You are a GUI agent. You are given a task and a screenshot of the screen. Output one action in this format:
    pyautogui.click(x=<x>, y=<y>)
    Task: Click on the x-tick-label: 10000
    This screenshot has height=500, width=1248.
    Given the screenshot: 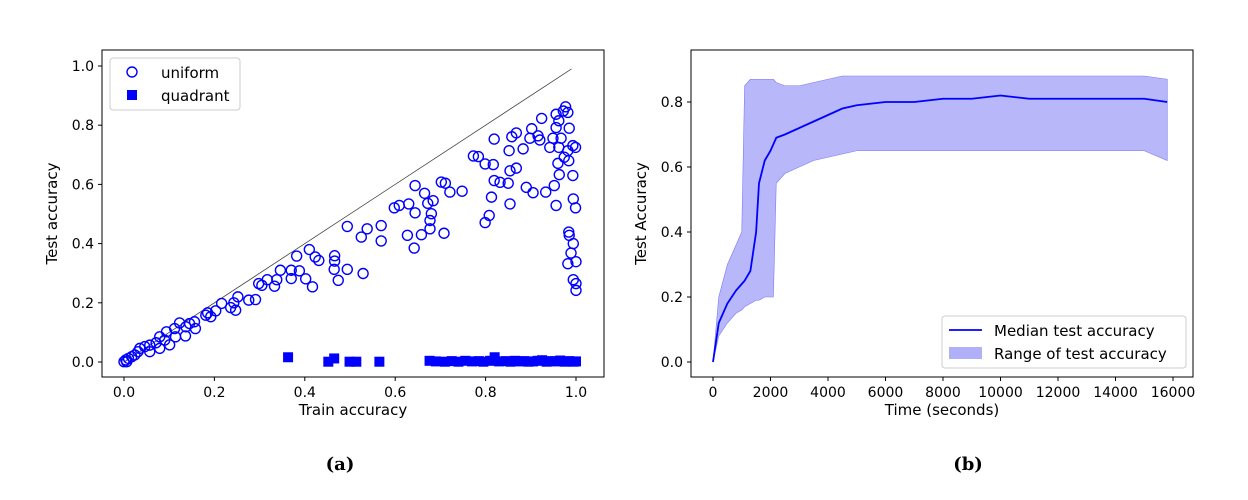 What is the action you would take?
    pyautogui.click(x=1000, y=393)
    